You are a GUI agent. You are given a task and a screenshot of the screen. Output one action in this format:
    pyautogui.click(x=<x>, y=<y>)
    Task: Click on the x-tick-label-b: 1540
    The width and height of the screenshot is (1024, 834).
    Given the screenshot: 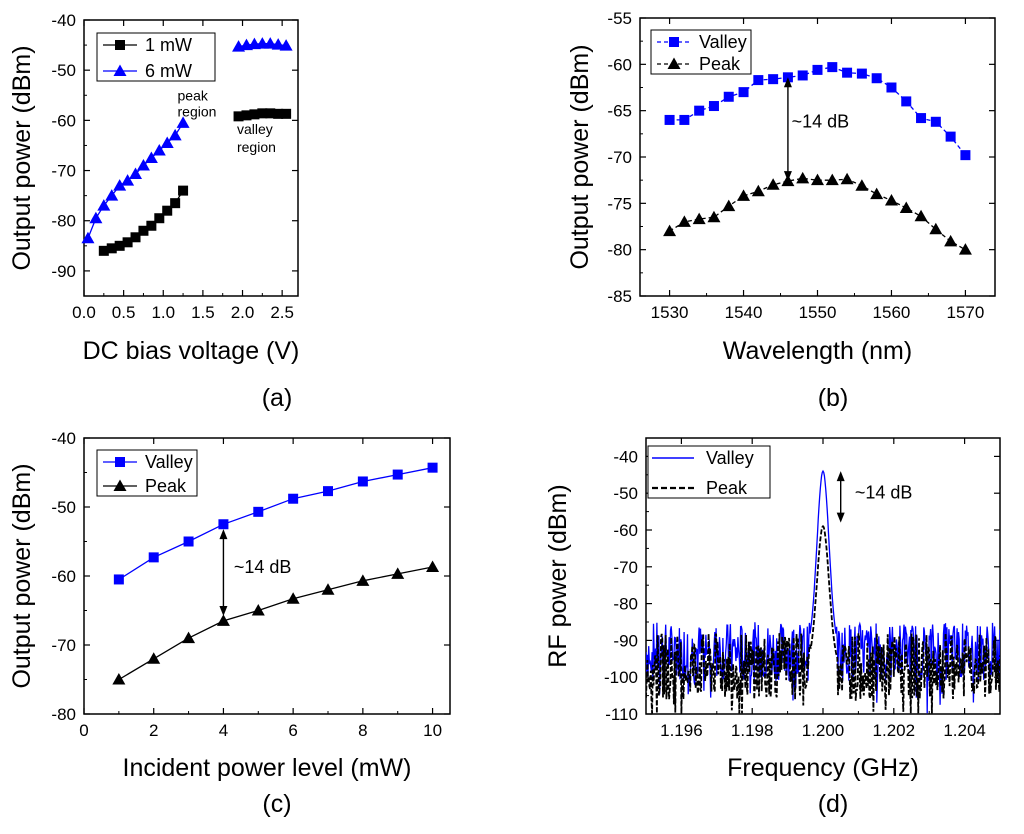 What is the action you would take?
    pyautogui.click(x=744, y=312)
    